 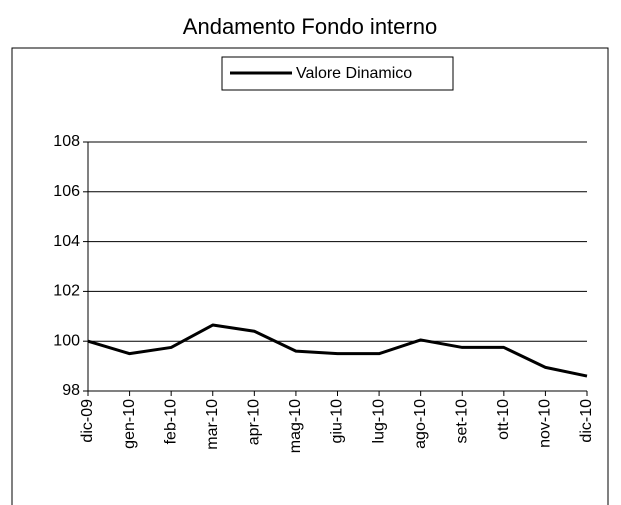 What do you see at coordinates (66, 241) in the screenshot?
I see `y-tick-label: 104` at bounding box center [66, 241].